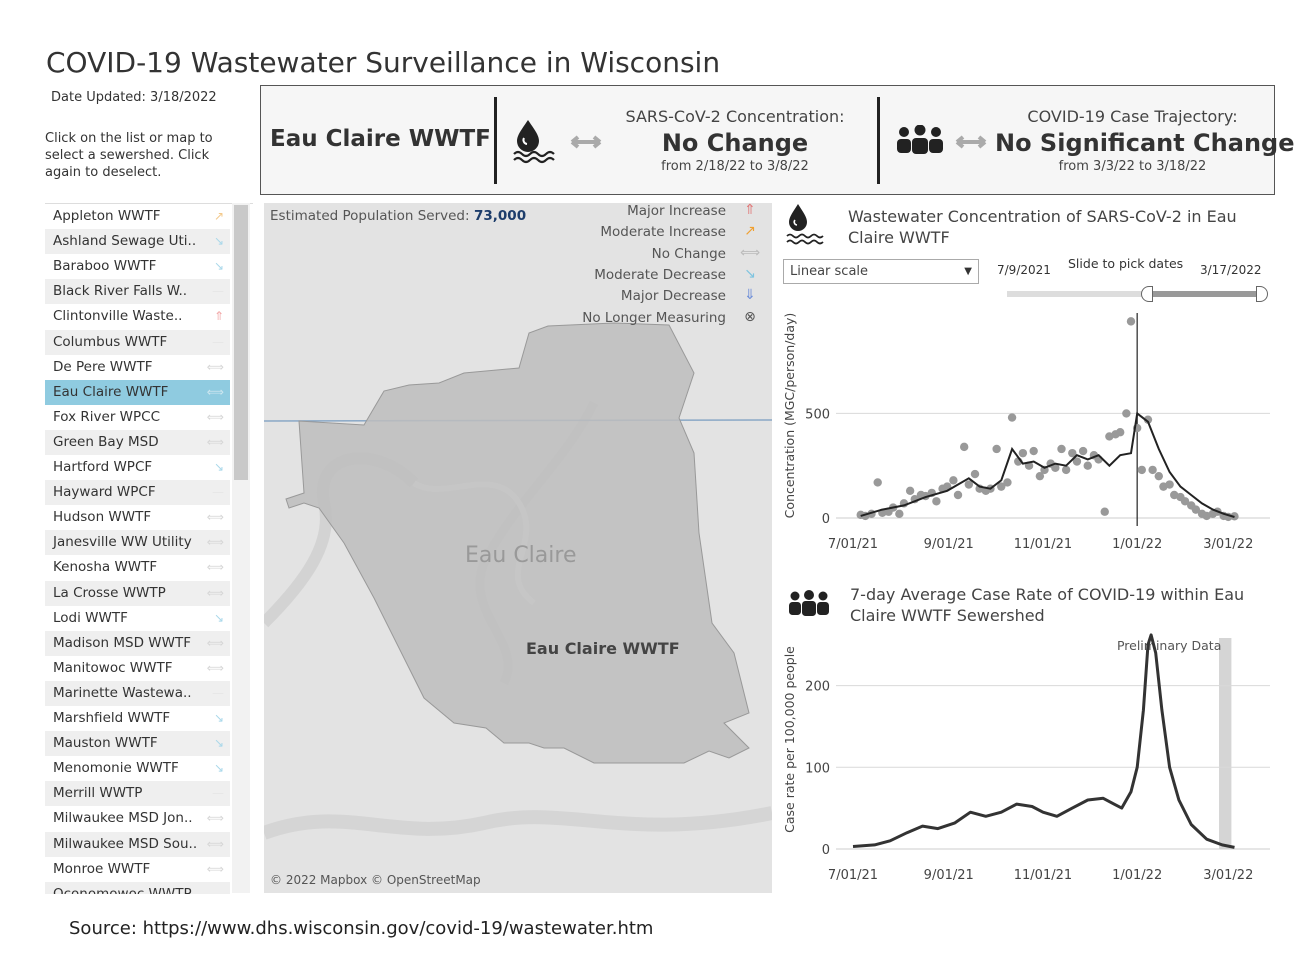  Describe the element at coordinates (971, 142) in the screenshot. I see `no-change-arrow-icon` at that location.